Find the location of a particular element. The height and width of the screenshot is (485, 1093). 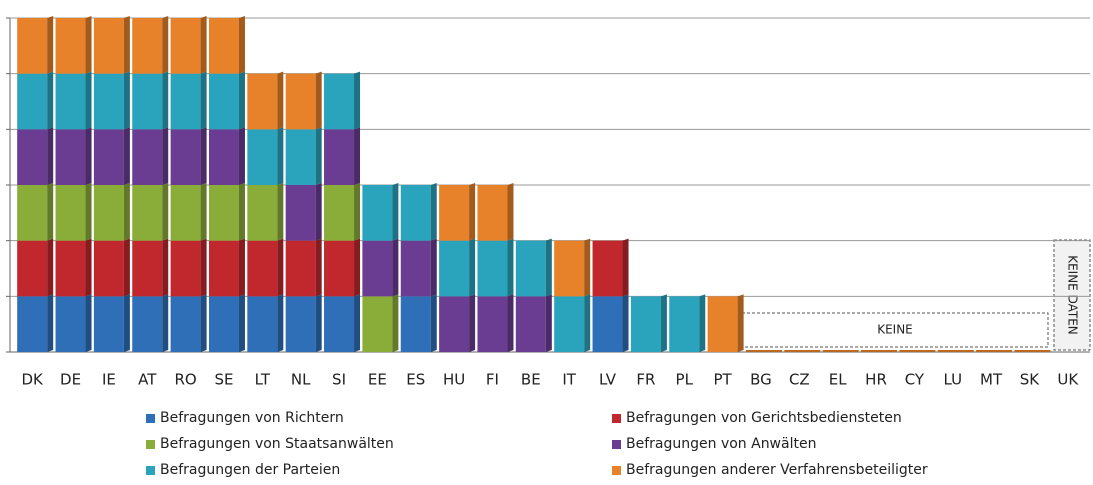

x-tick-label: SE is located at coordinates (223, 380).